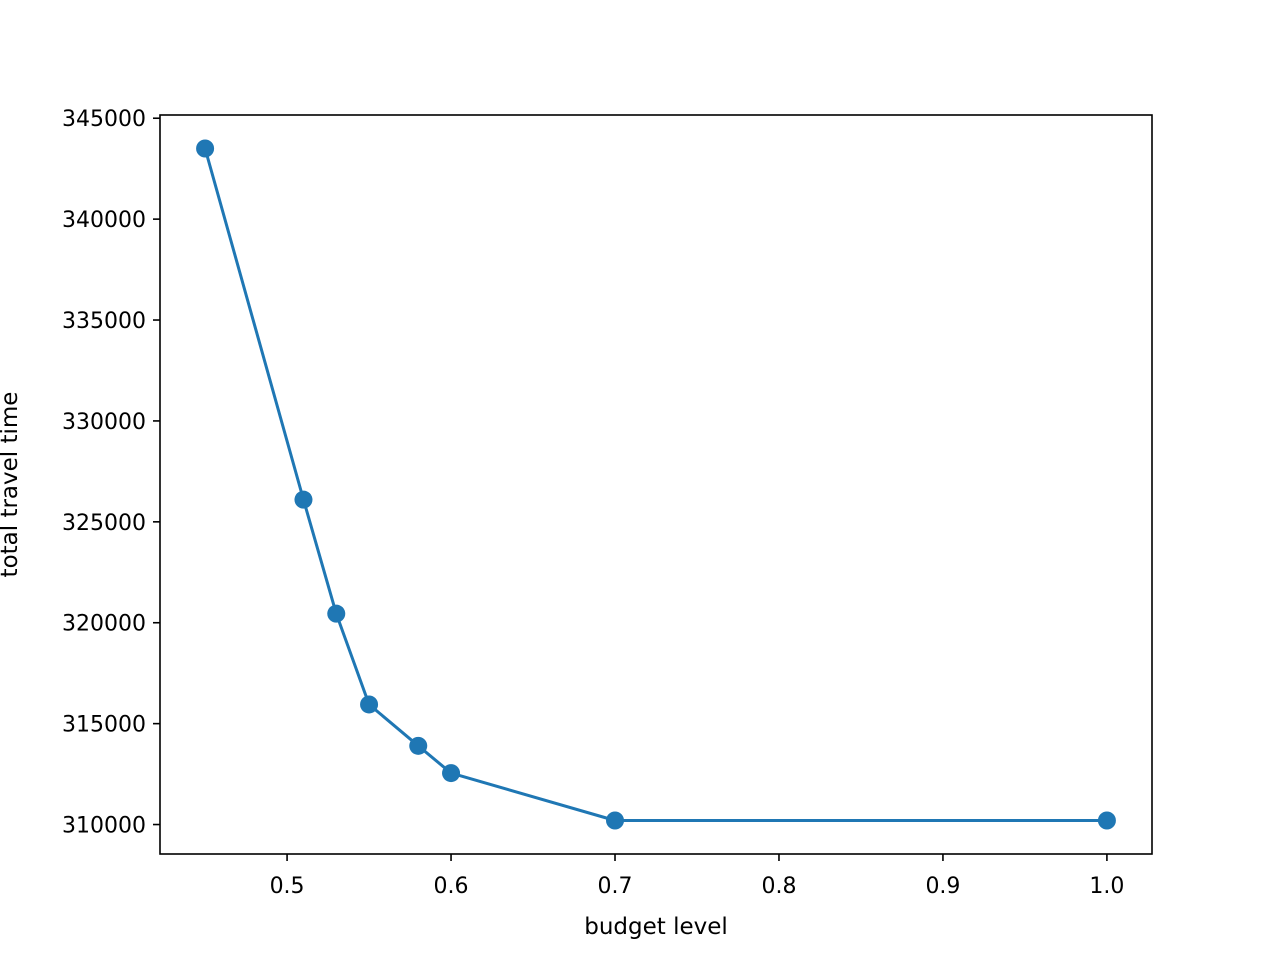 The height and width of the screenshot is (960, 1280). What do you see at coordinates (104, 422) in the screenshot?
I see `y-tick-label: 330000` at bounding box center [104, 422].